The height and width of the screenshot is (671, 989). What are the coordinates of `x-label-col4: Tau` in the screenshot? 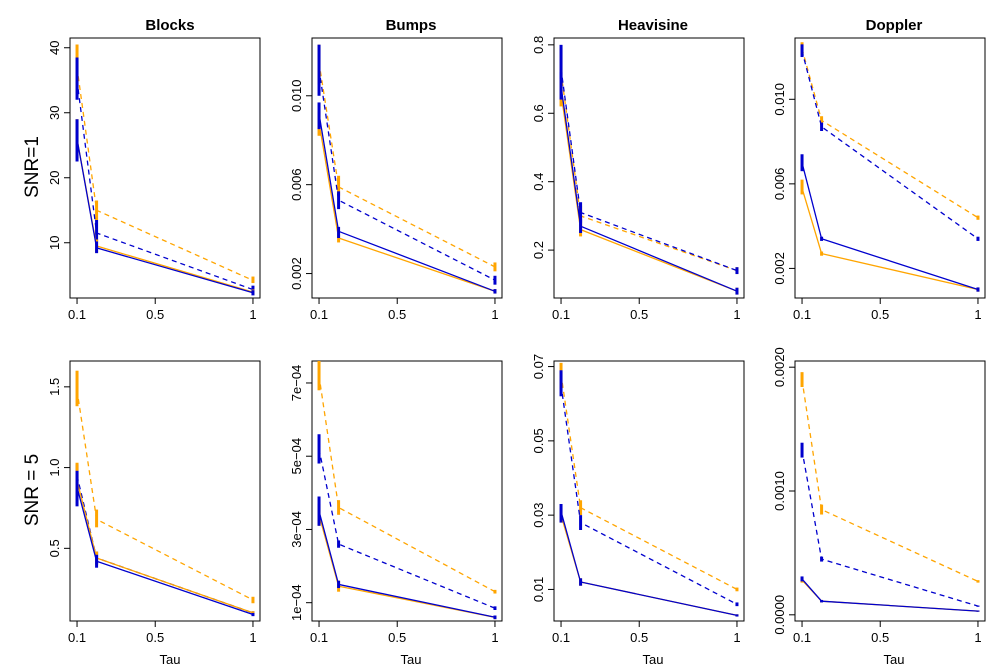 It's located at (894, 659).